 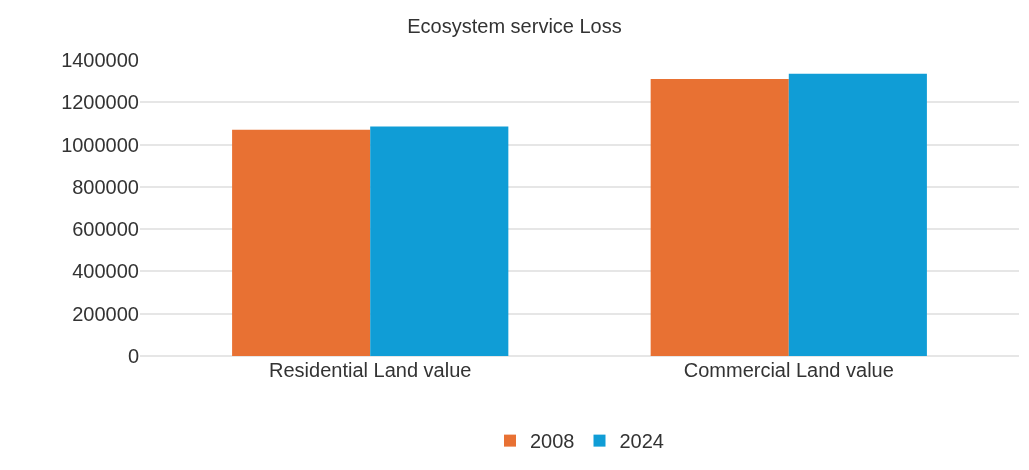 What do you see at coordinates (105, 313) in the screenshot?
I see `y-tick-label: 200000` at bounding box center [105, 313].